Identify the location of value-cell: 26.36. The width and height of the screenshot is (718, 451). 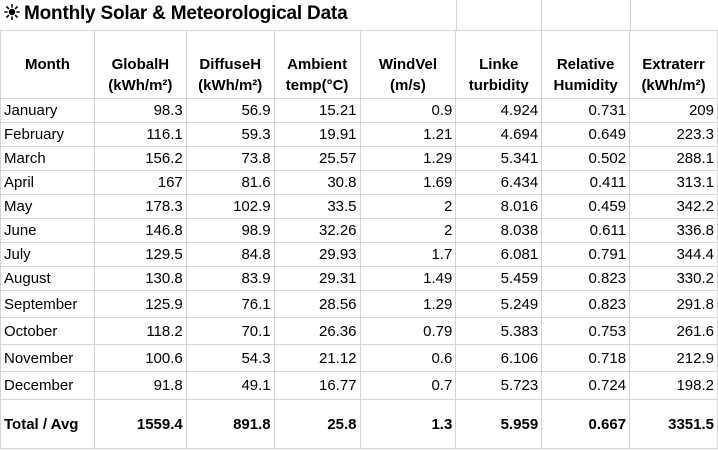
(317, 331).